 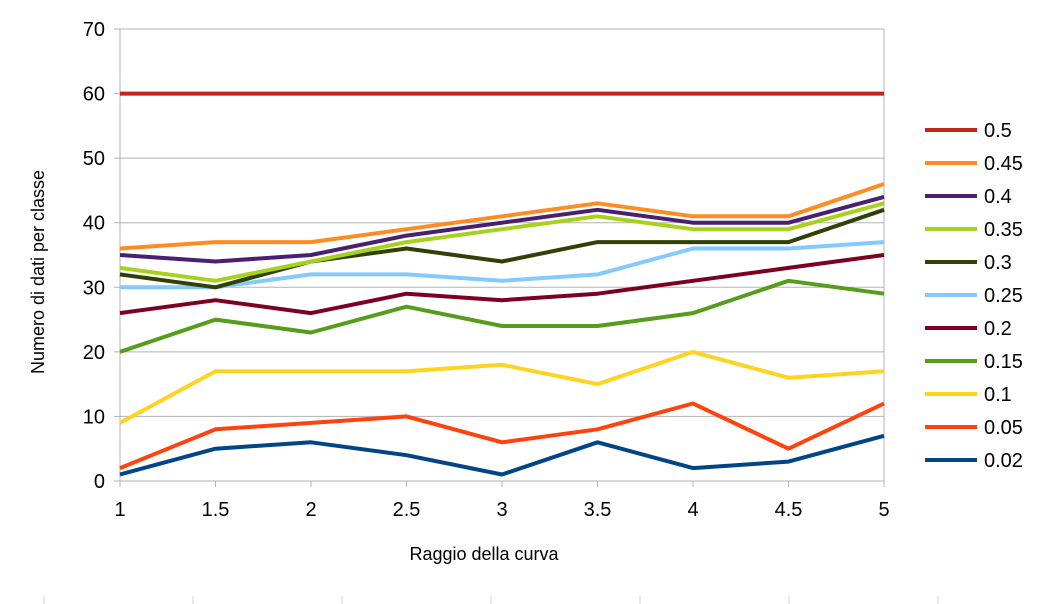 I want to click on y-axis-label: Numero di dati per classe, so click(x=38, y=272).